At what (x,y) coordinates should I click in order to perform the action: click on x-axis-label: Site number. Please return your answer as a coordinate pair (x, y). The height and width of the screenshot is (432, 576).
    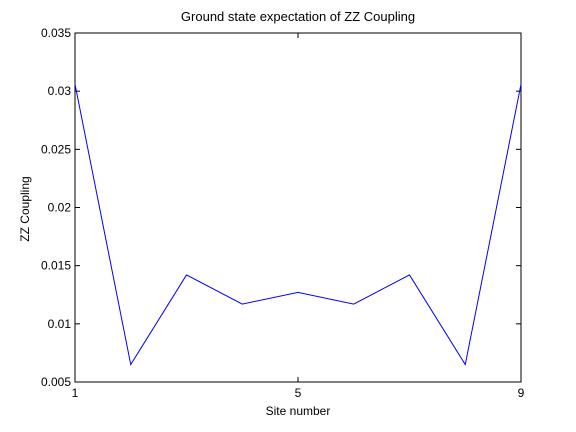
    Looking at the image, I should click on (298, 411).